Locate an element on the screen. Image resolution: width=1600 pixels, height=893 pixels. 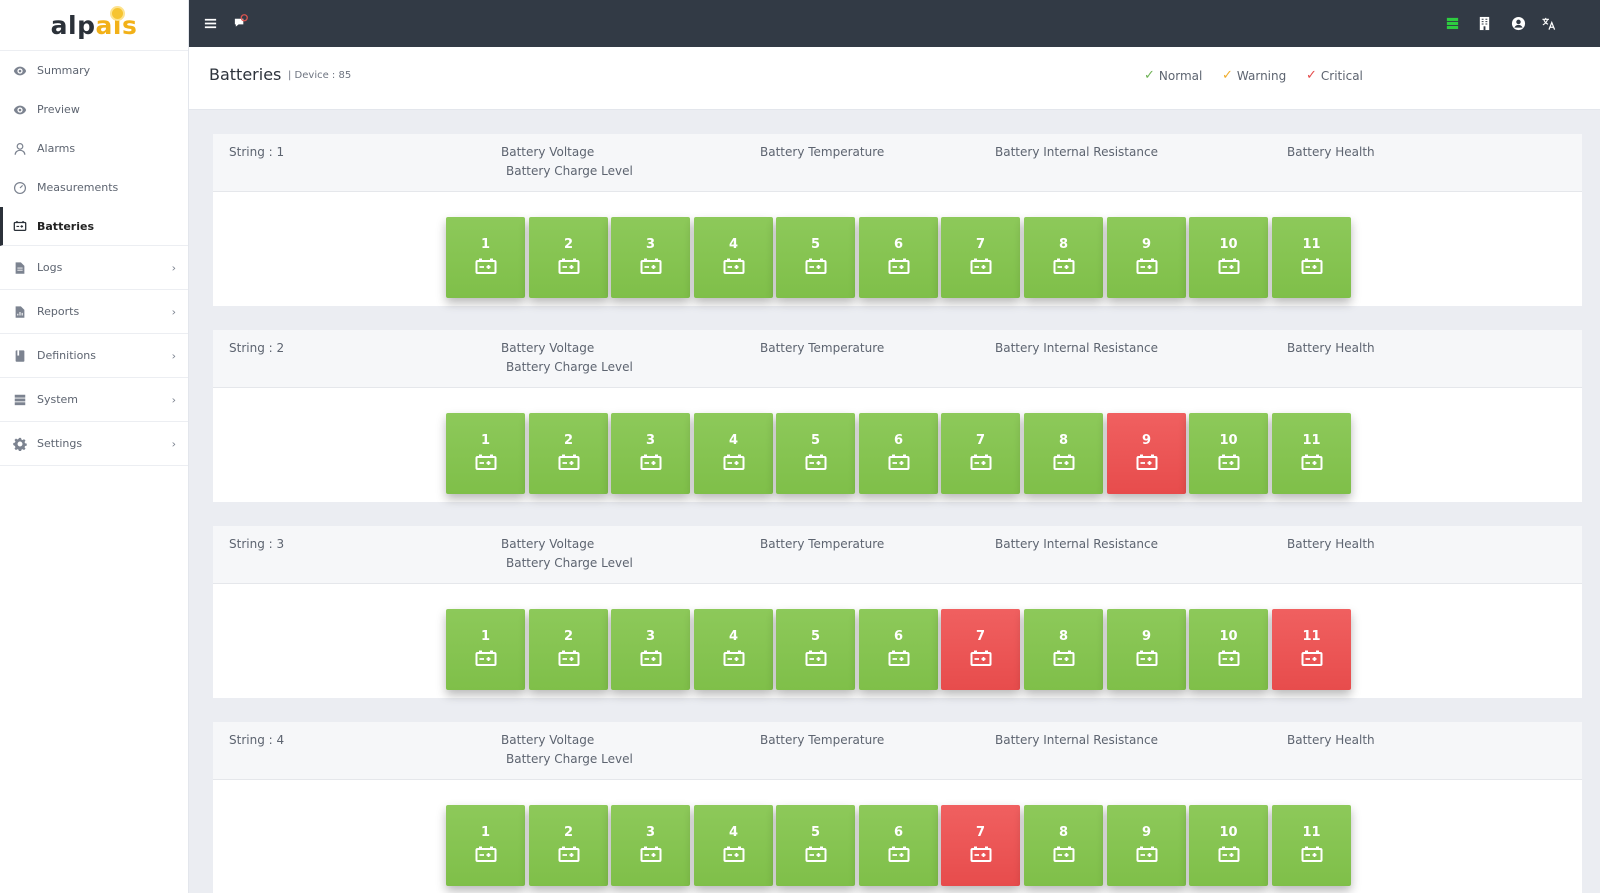
logo: alpais is located at coordinates (94, 25).